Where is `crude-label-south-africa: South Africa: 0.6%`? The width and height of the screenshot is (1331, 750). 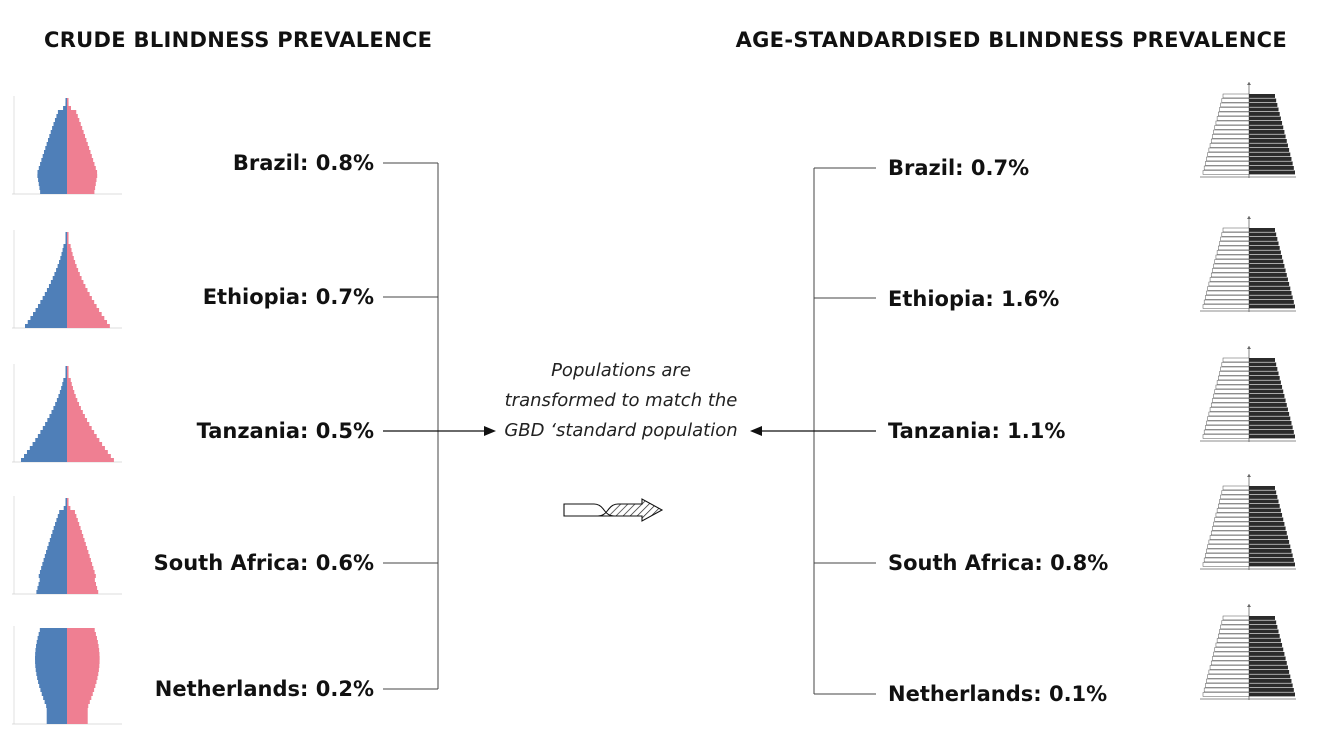
crude-label-south-africa: South Africa: 0.6% is located at coordinates (263, 563).